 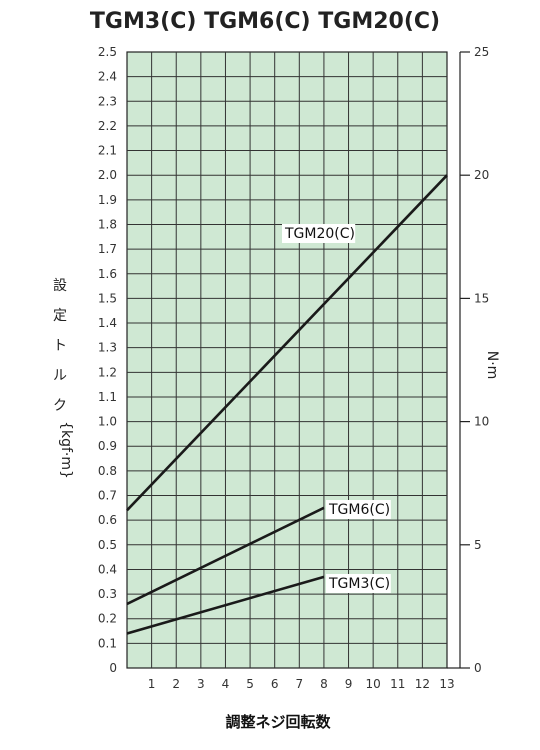 What do you see at coordinates (60, 346) in the screenshot?
I see `y-axis-label-char: ト` at bounding box center [60, 346].